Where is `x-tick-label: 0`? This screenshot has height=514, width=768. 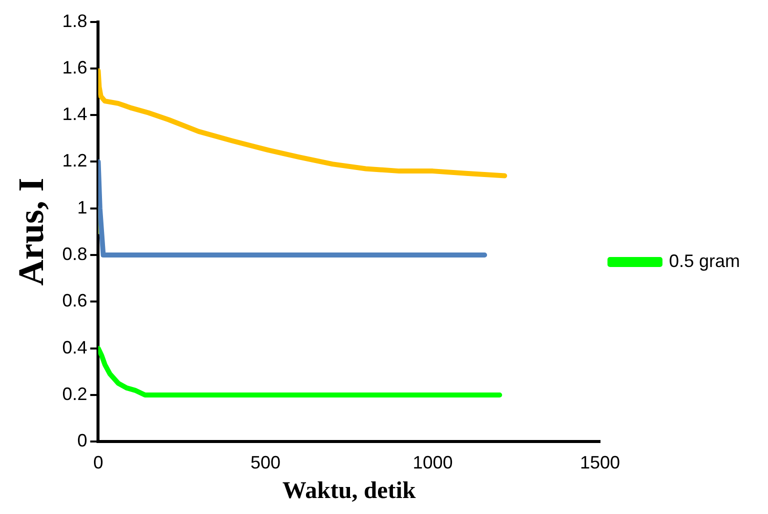
x-tick-label: 0 is located at coordinates (98, 462).